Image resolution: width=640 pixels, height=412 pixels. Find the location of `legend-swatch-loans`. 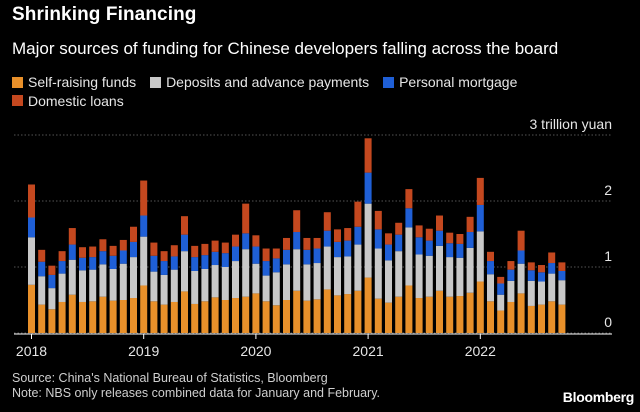

legend-swatch-loans is located at coordinates (17, 100).